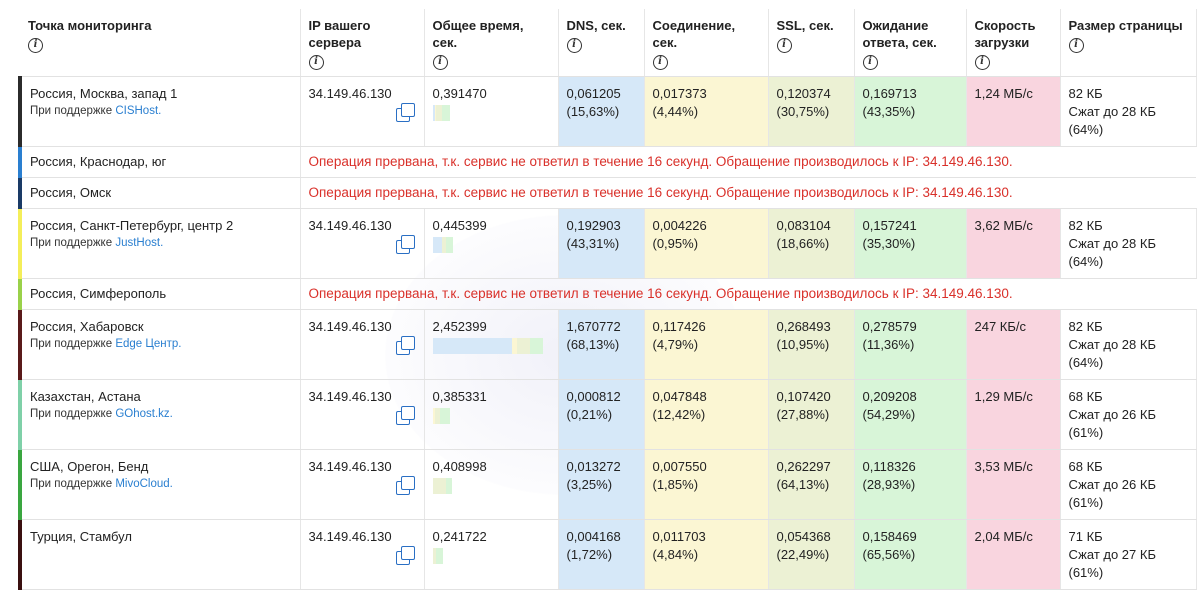 Image resolution: width=1200 pixels, height=599 pixels. Describe the element at coordinates (1013, 344) in the screenshot. I see `speed-cell: 247 КБ/с` at that location.